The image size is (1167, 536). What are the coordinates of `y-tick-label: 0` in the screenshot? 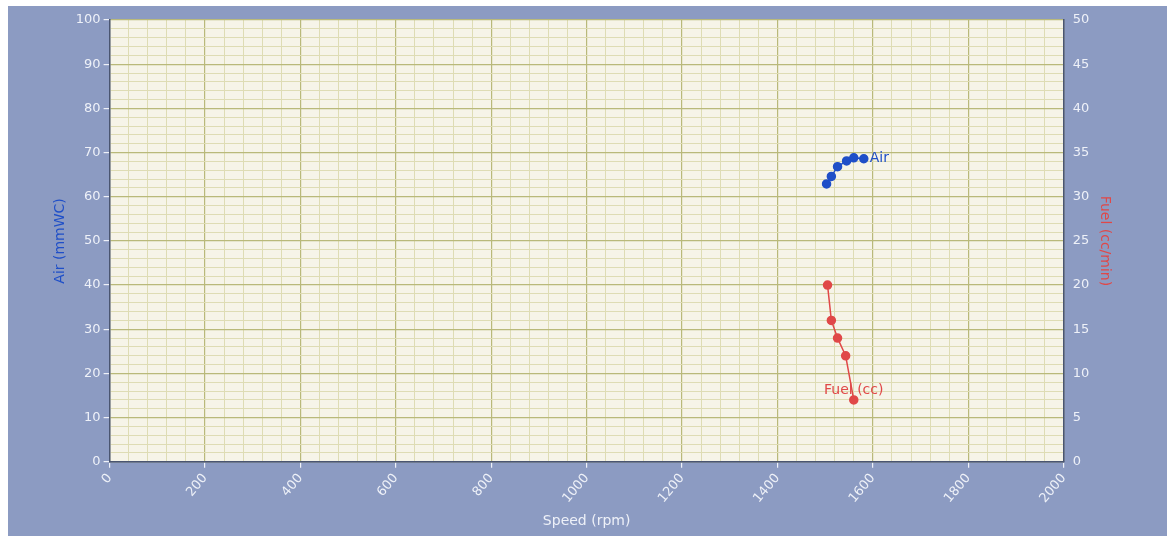 It's located at (96, 461).